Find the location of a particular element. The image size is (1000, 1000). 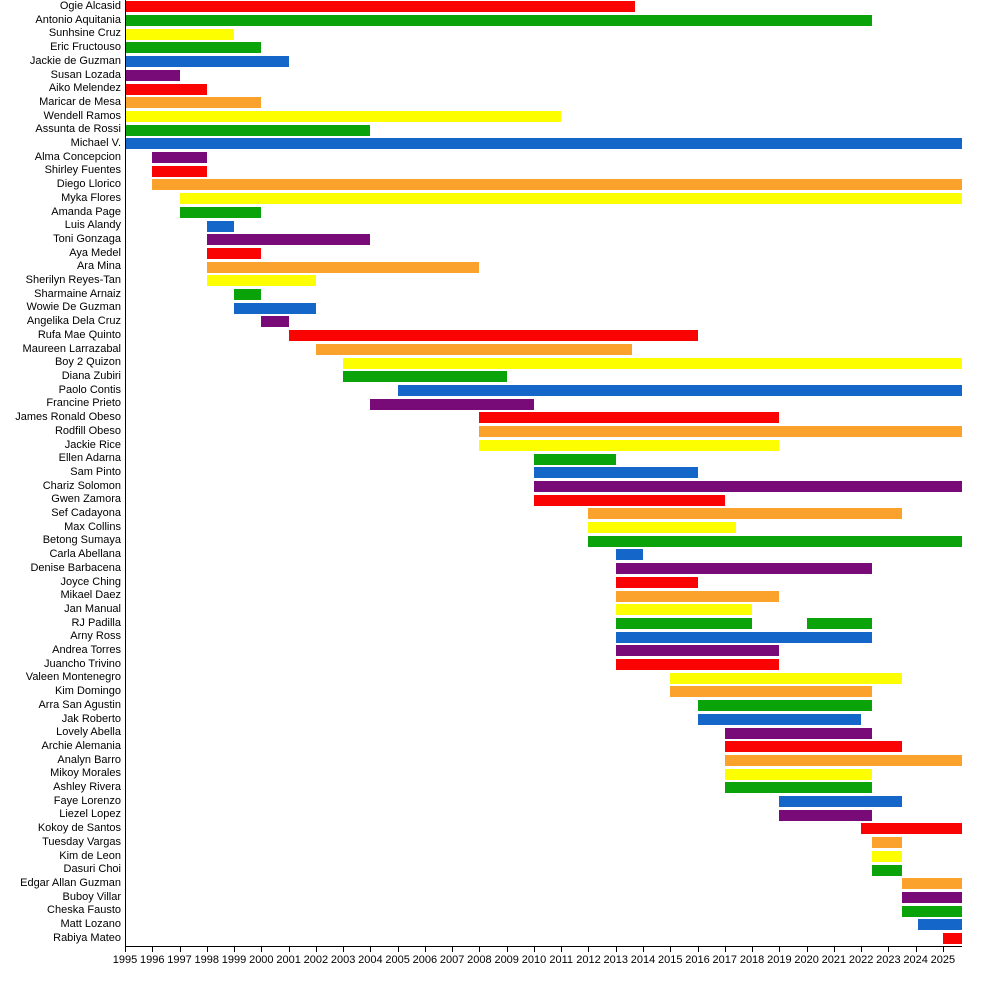

timeline-row: Assunta de Rossi is located at coordinates (481, 130).